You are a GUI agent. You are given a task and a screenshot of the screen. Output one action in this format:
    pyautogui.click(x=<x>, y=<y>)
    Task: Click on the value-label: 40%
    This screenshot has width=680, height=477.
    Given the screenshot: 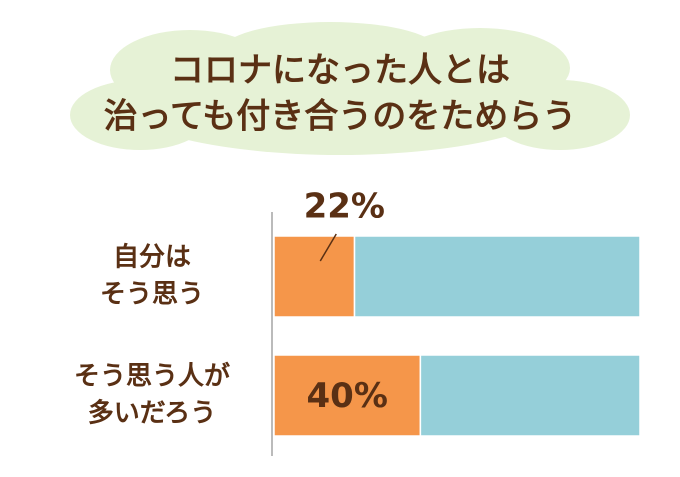 What is the action you would take?
    pyautogui.click(x=347, y=396)
    